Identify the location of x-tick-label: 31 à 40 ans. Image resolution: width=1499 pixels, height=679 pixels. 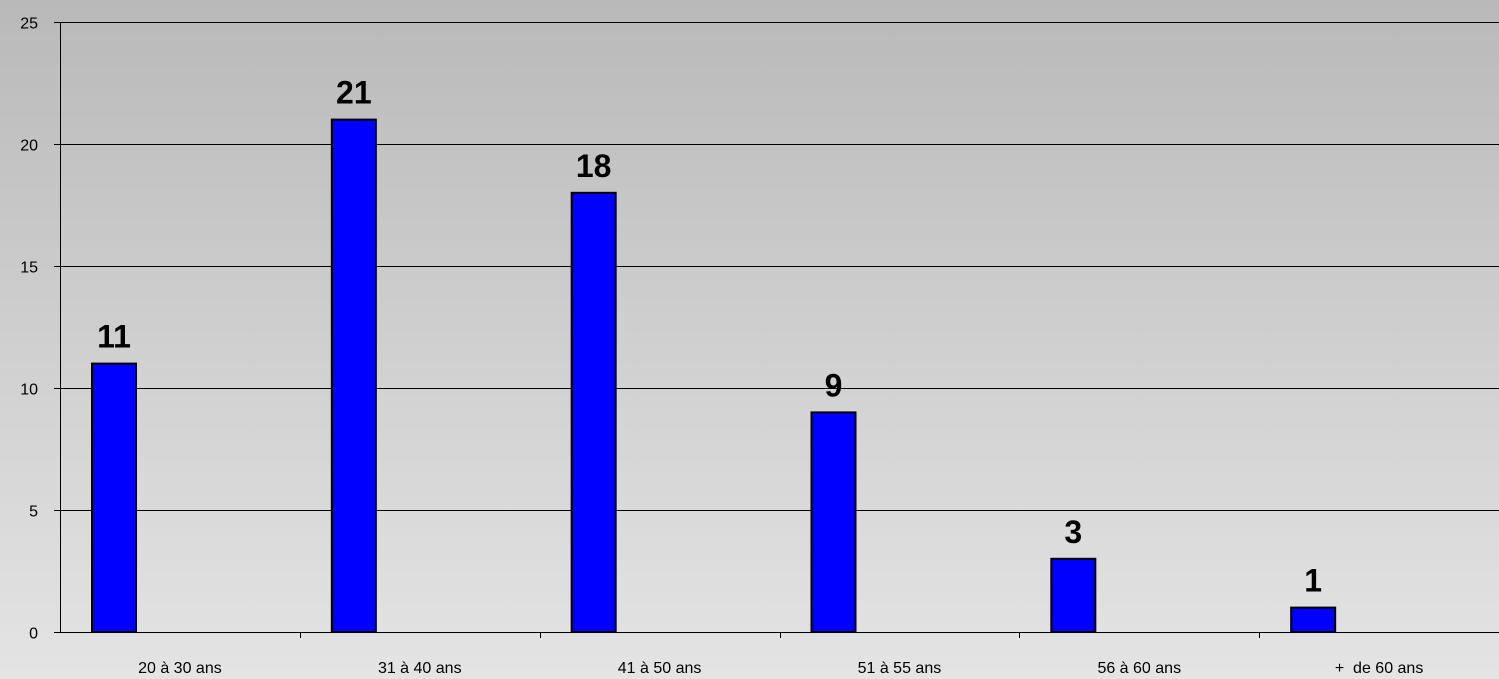
(420, 668).